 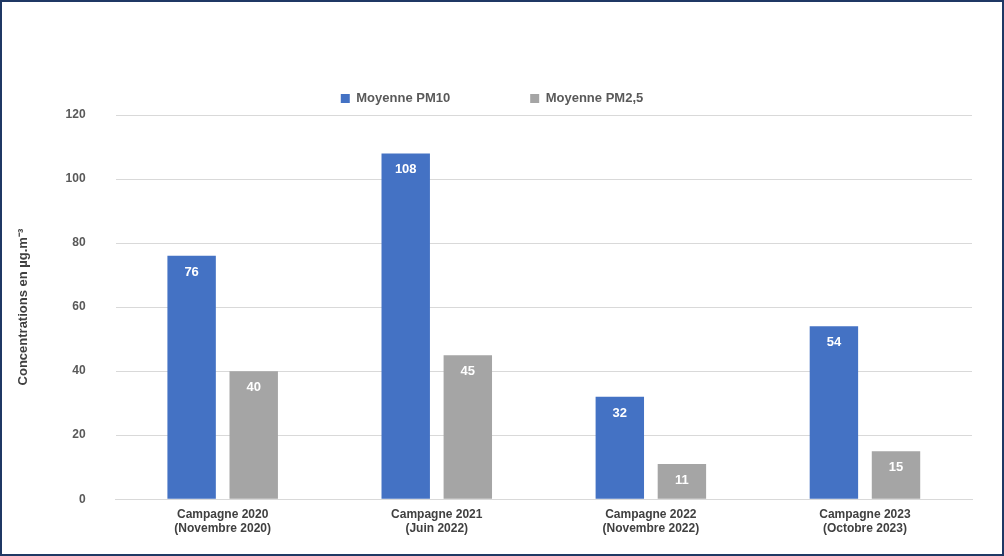 I want to click on data-label: 40, so click(x=253, y=387).